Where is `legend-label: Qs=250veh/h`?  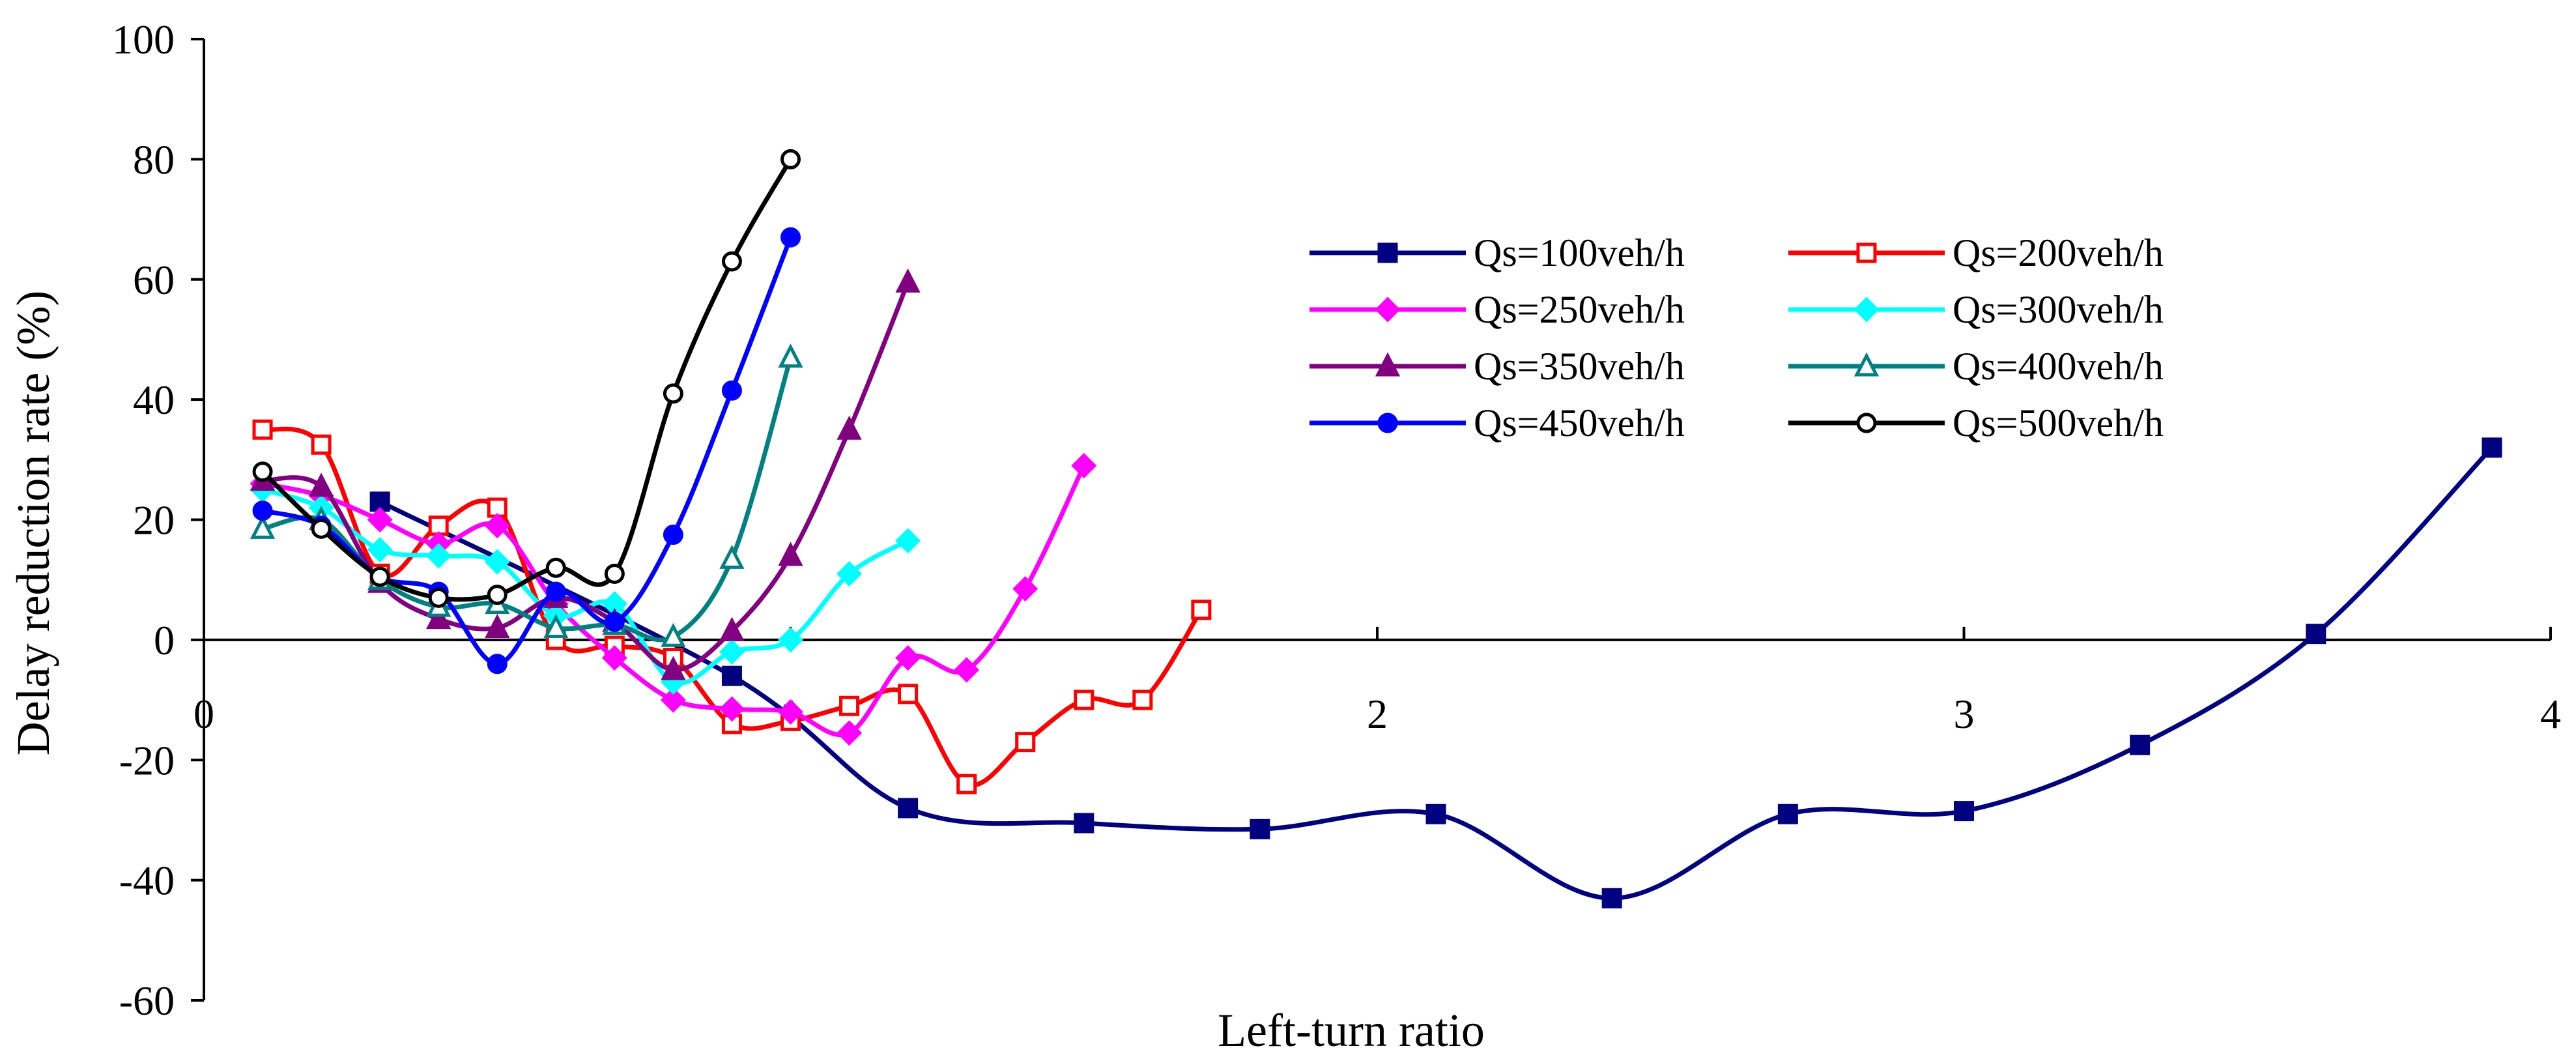
legend-label: Qs=250veh/h is located at coordinates (1580, 309).